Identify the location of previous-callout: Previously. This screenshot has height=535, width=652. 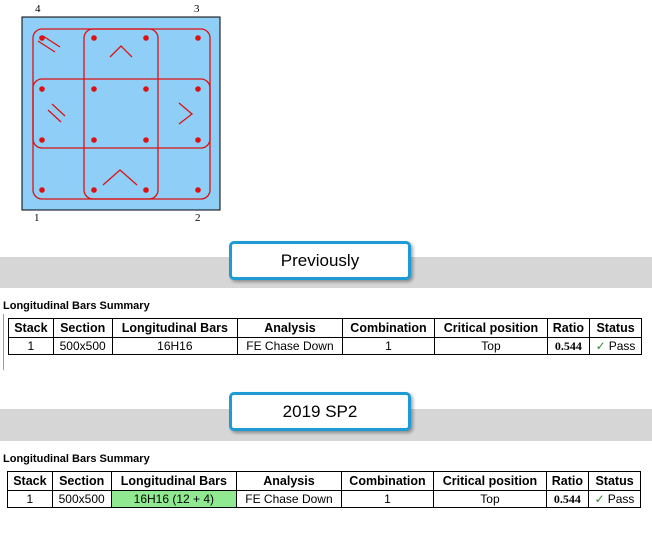
(320, 260).